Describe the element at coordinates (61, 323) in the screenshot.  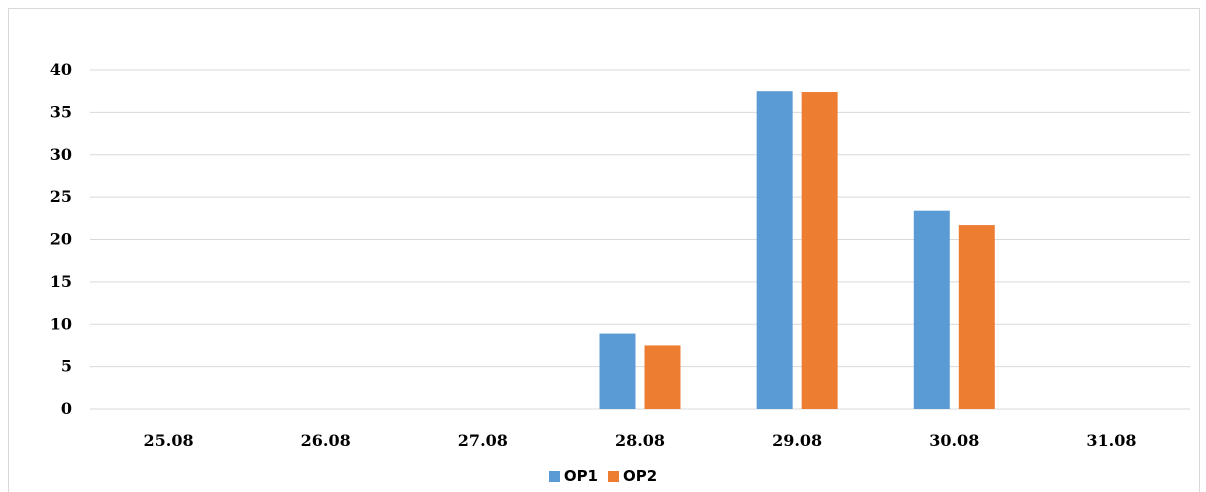
I see `y-tick-label: 10` at that location.